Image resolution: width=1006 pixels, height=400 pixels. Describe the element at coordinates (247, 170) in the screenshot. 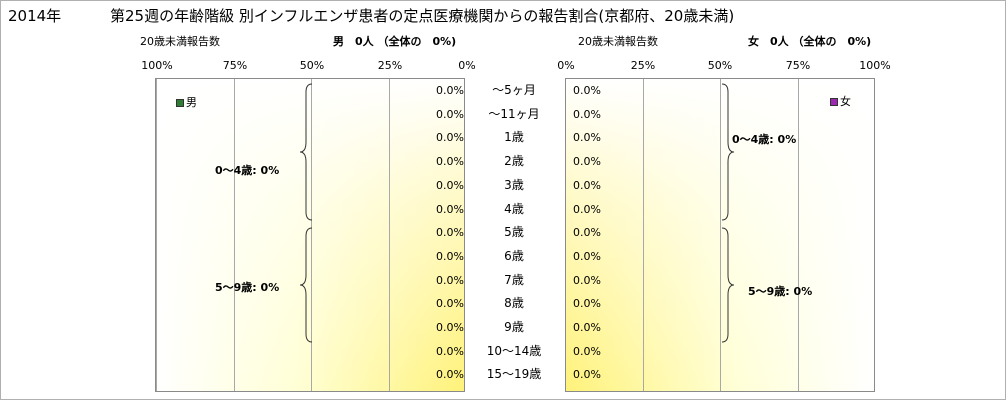

I see `male-group-label: 0～4歳: 0%` at that location.